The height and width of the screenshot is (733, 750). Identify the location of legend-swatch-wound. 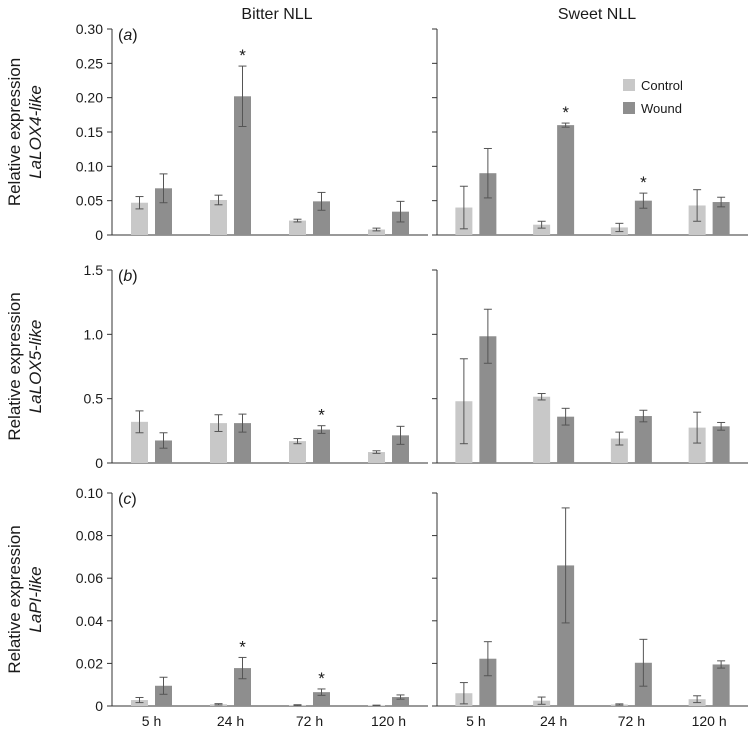
(629, 108).